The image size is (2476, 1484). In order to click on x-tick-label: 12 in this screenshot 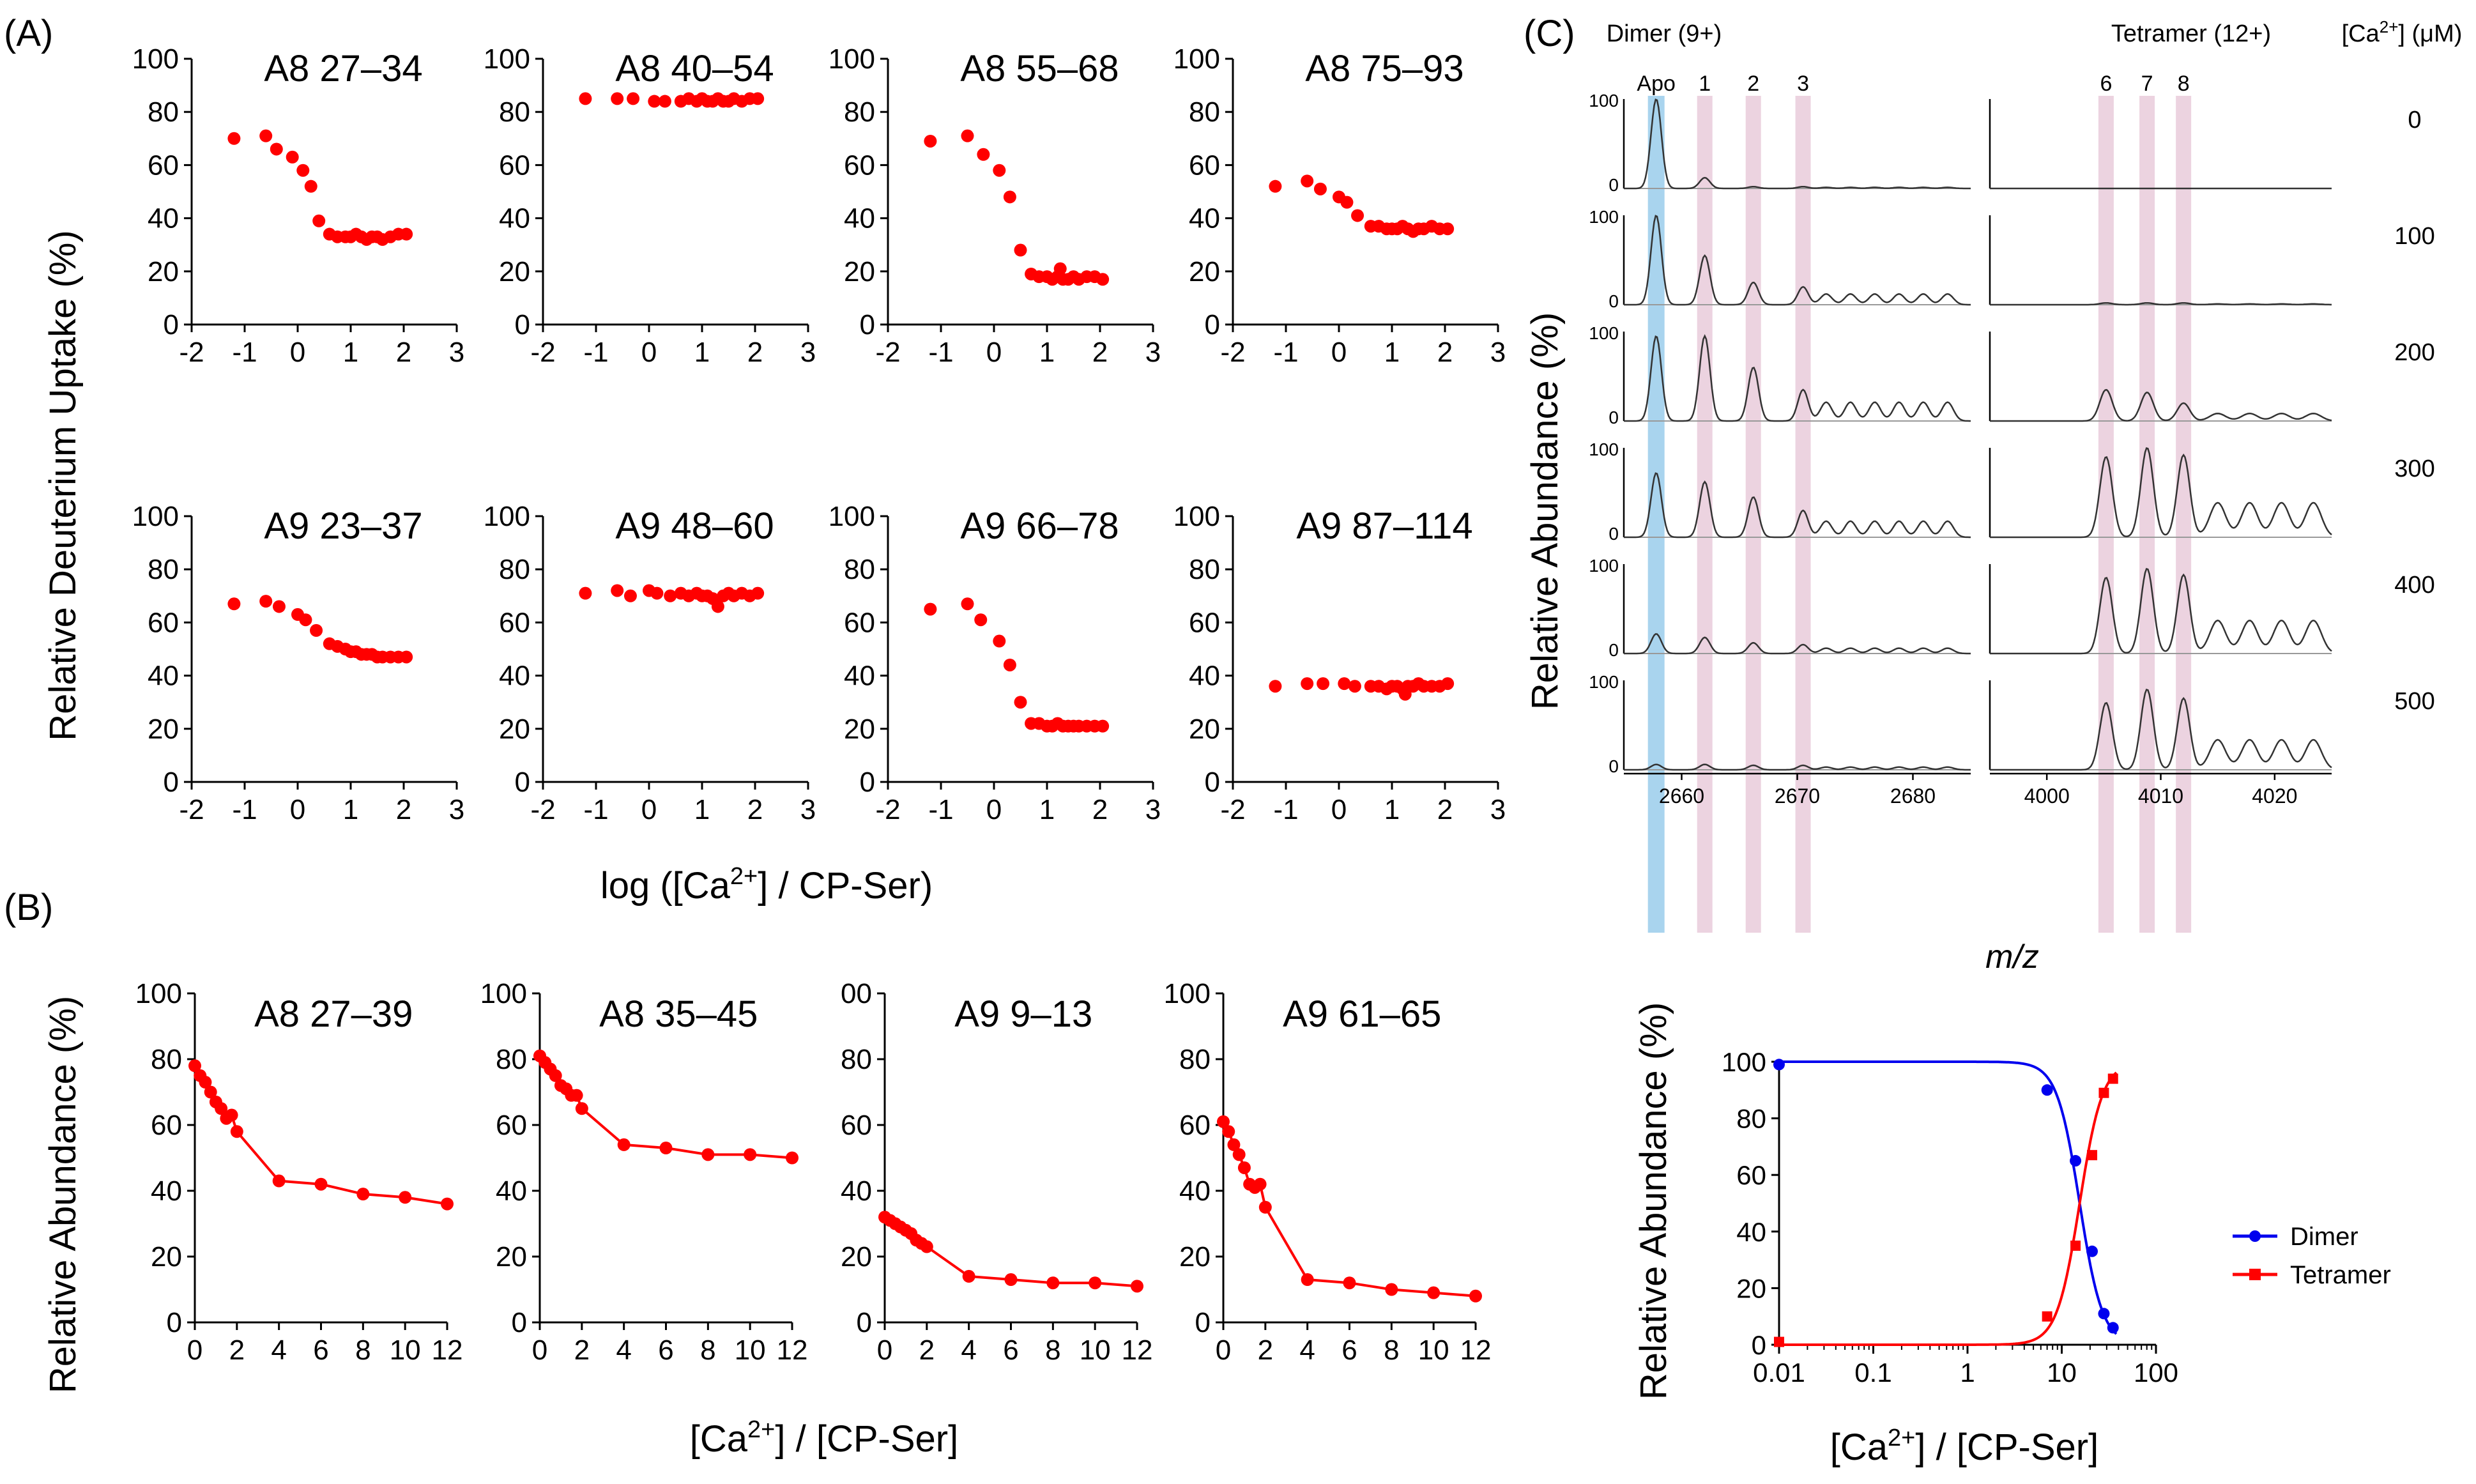, I will do `click(792, 1350)`.